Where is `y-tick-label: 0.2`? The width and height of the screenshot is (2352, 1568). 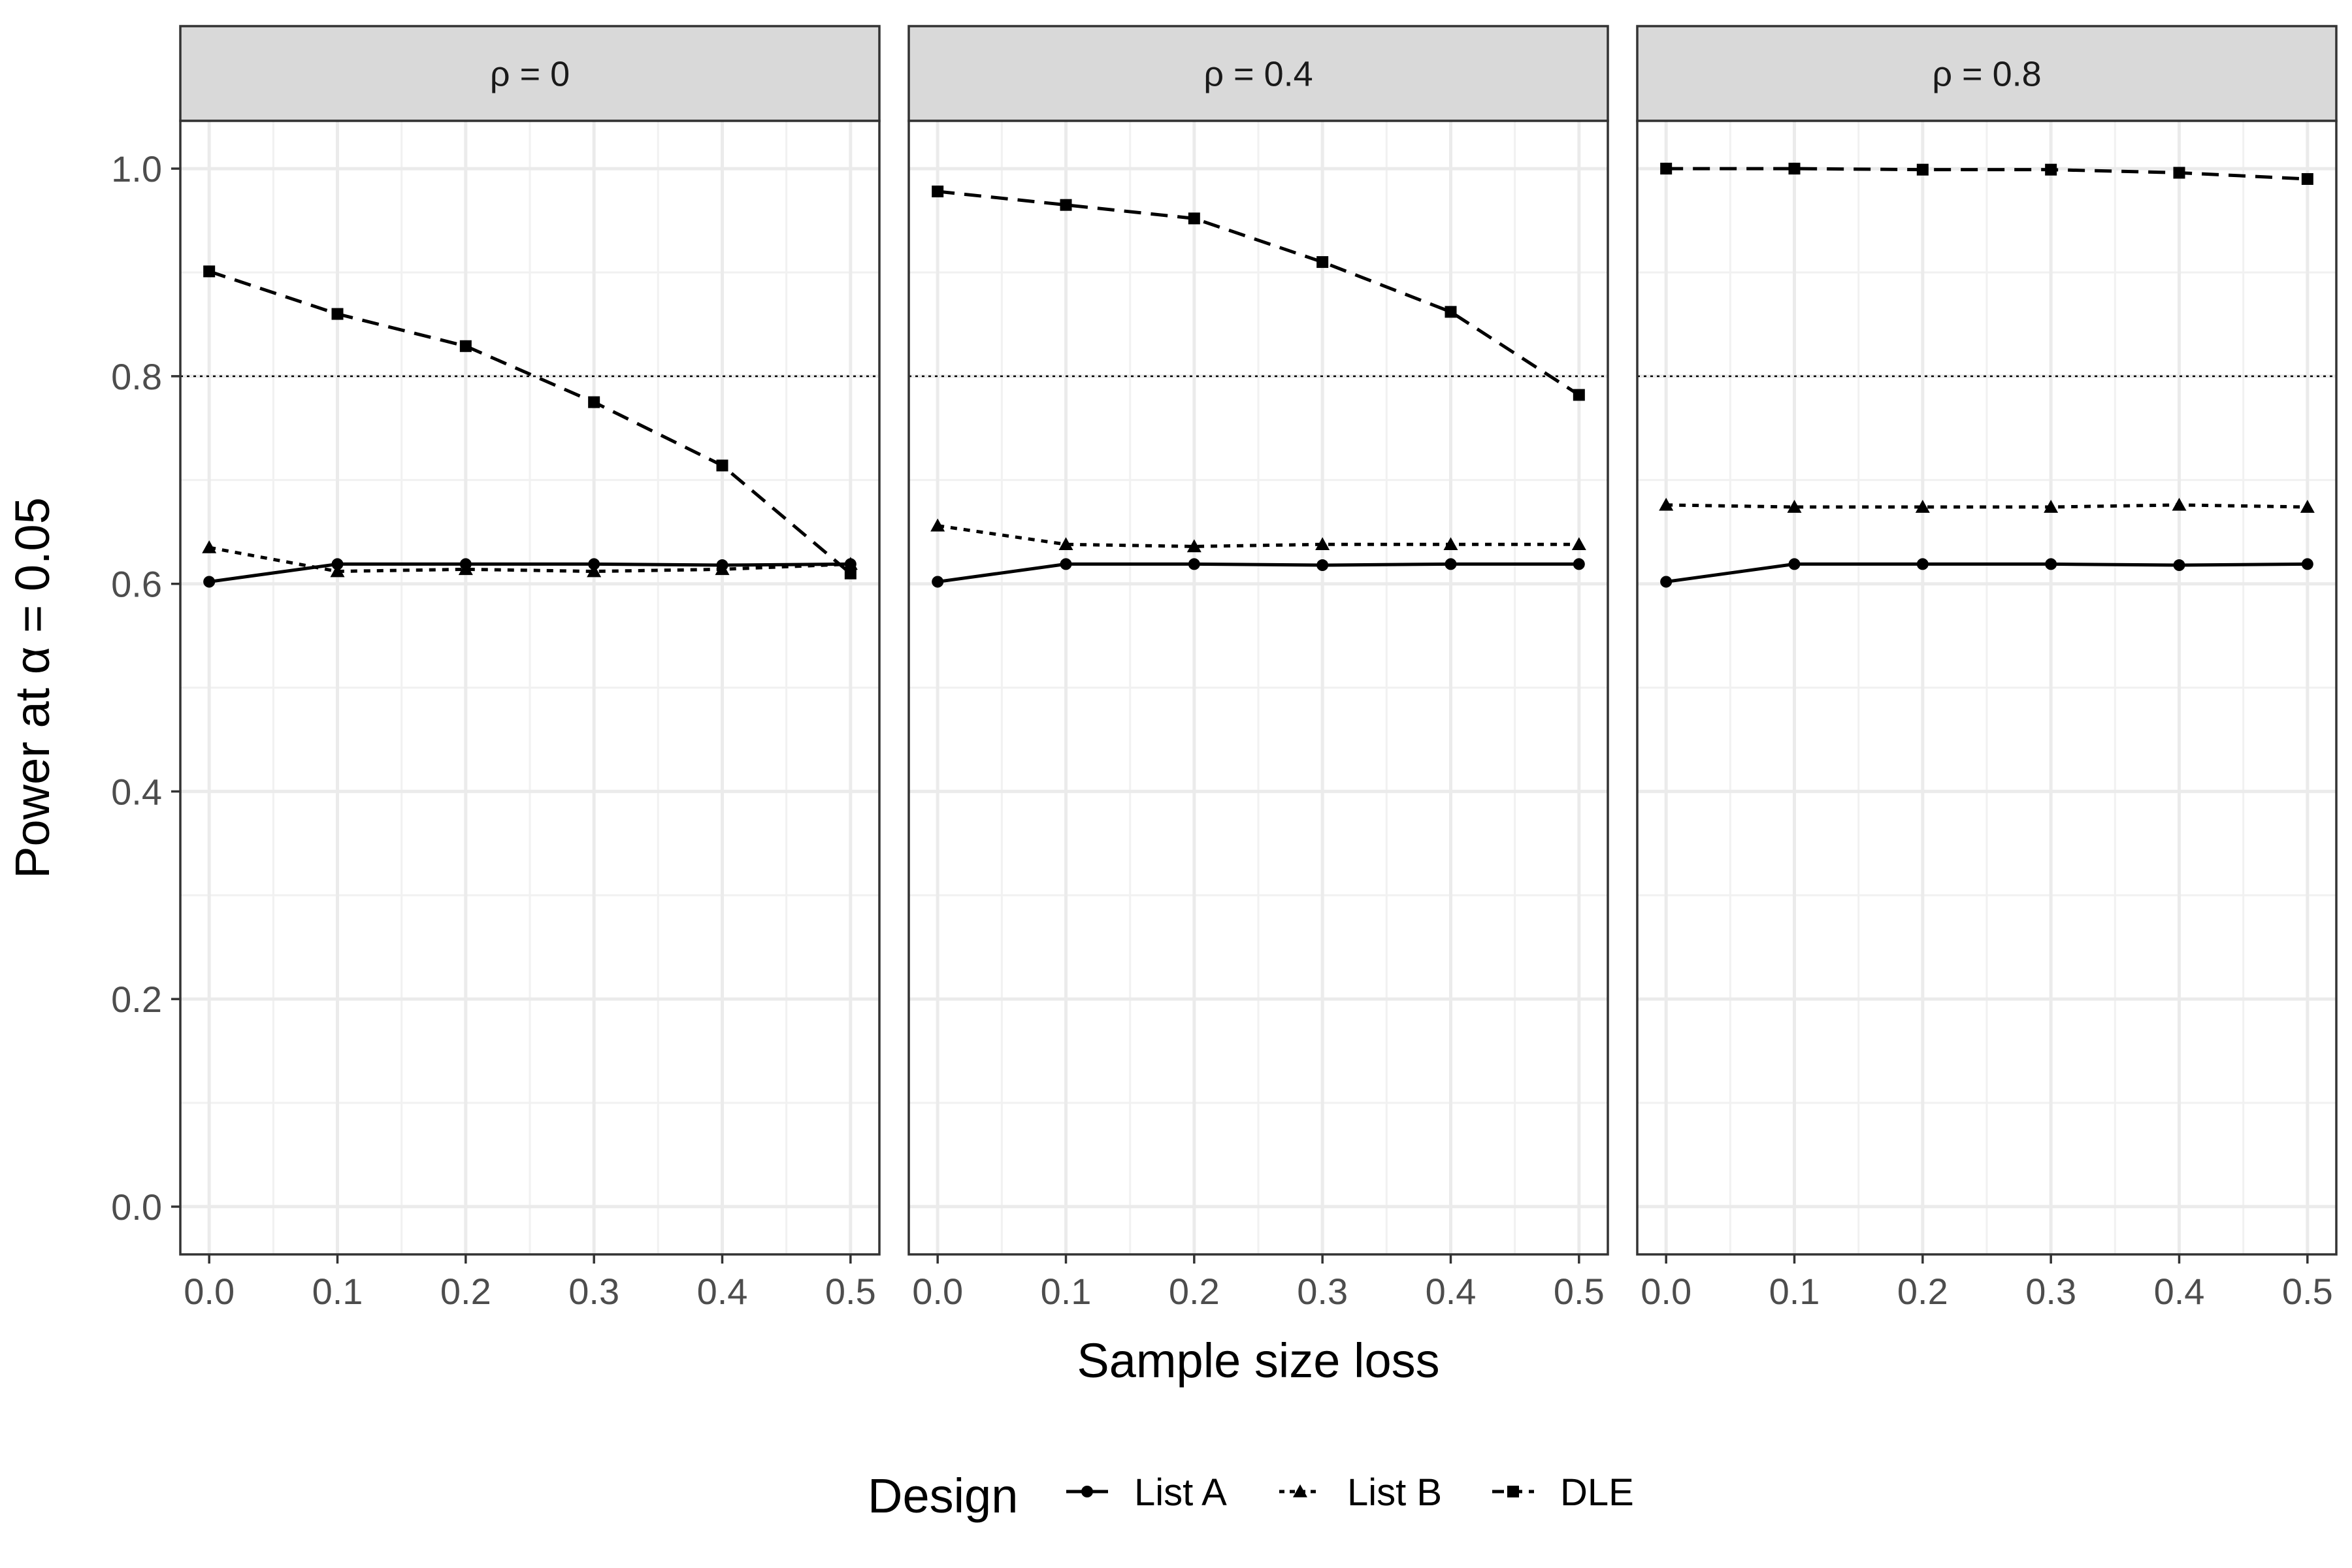 y-tick-label: 0.2 is located at coordinates (136, 999).